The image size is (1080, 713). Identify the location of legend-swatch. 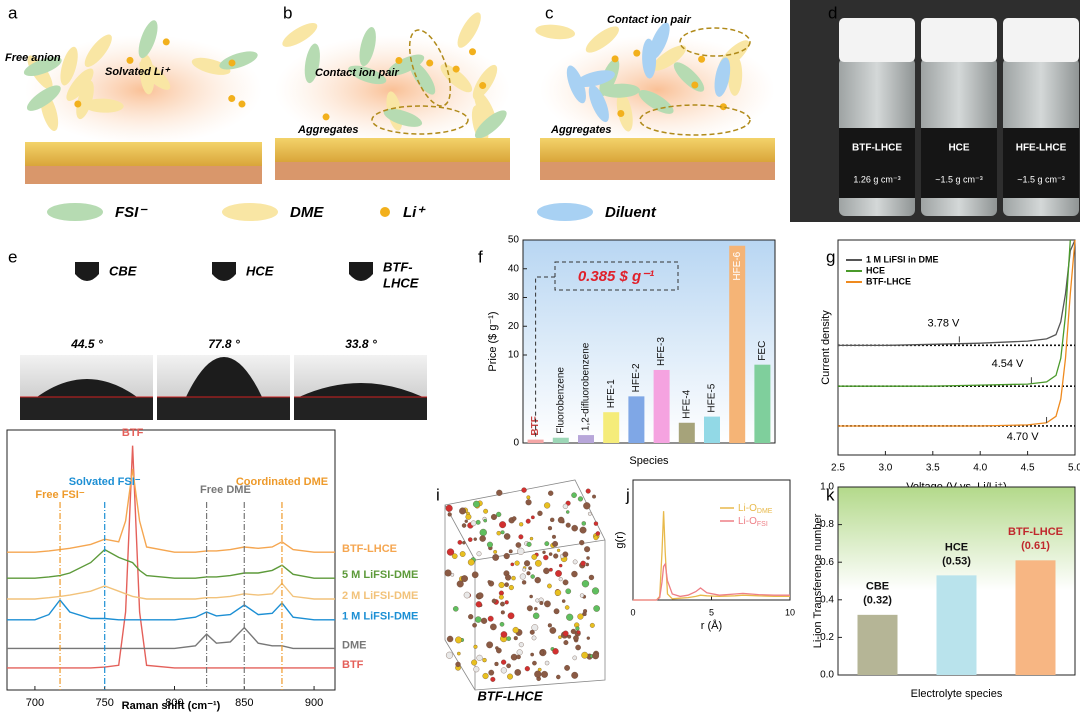
(250, 212).